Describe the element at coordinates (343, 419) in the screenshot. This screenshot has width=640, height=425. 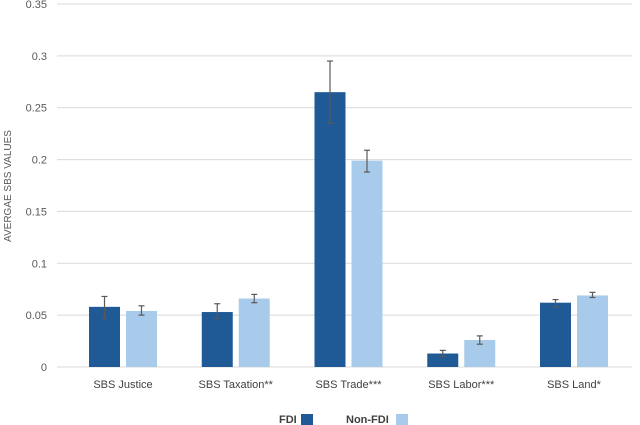
I see `legend: FDI Non-FDI` at that location.